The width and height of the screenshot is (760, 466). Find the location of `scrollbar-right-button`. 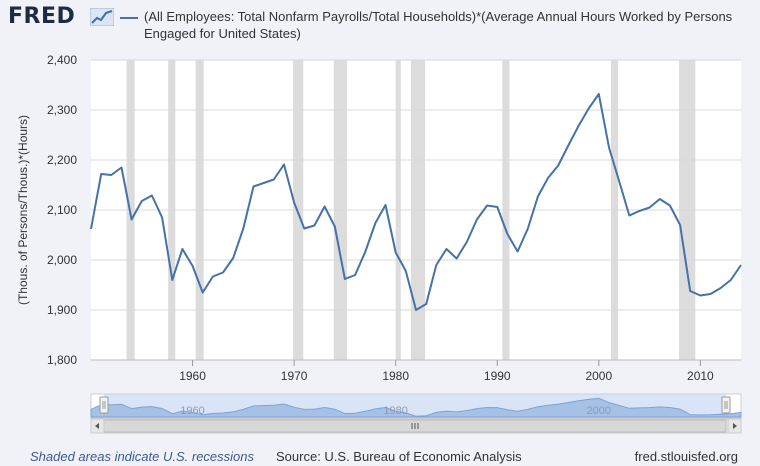

scrollbar-right-button is located at coordinates (734, 426).